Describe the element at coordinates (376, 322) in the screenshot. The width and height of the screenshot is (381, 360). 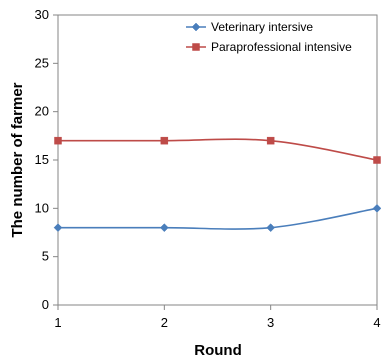
I see `x-tick-label: 4` at that location.